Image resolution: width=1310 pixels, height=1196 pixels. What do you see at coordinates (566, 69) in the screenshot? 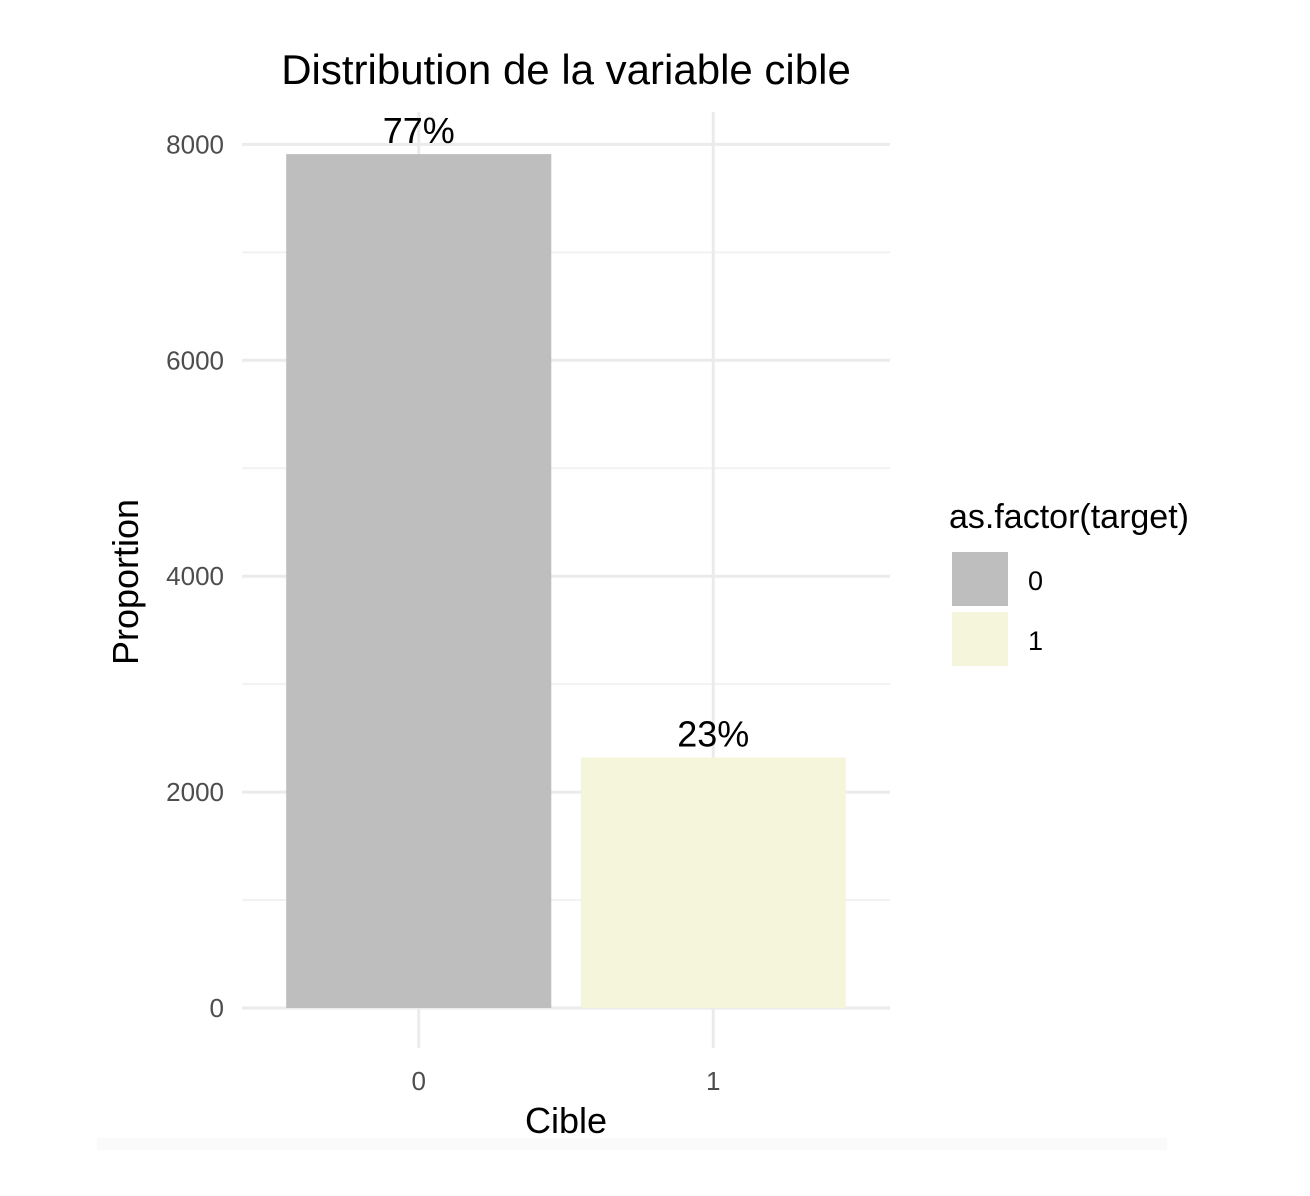
I see `chart-title: Distribution de la variable cible` at bounding box center [566, 69].